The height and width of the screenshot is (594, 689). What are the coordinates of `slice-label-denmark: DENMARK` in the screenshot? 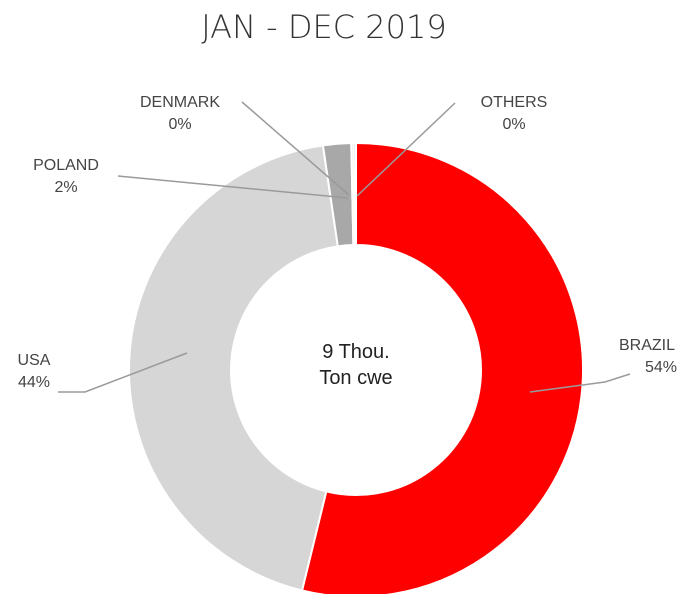 It's located at (180, 102).